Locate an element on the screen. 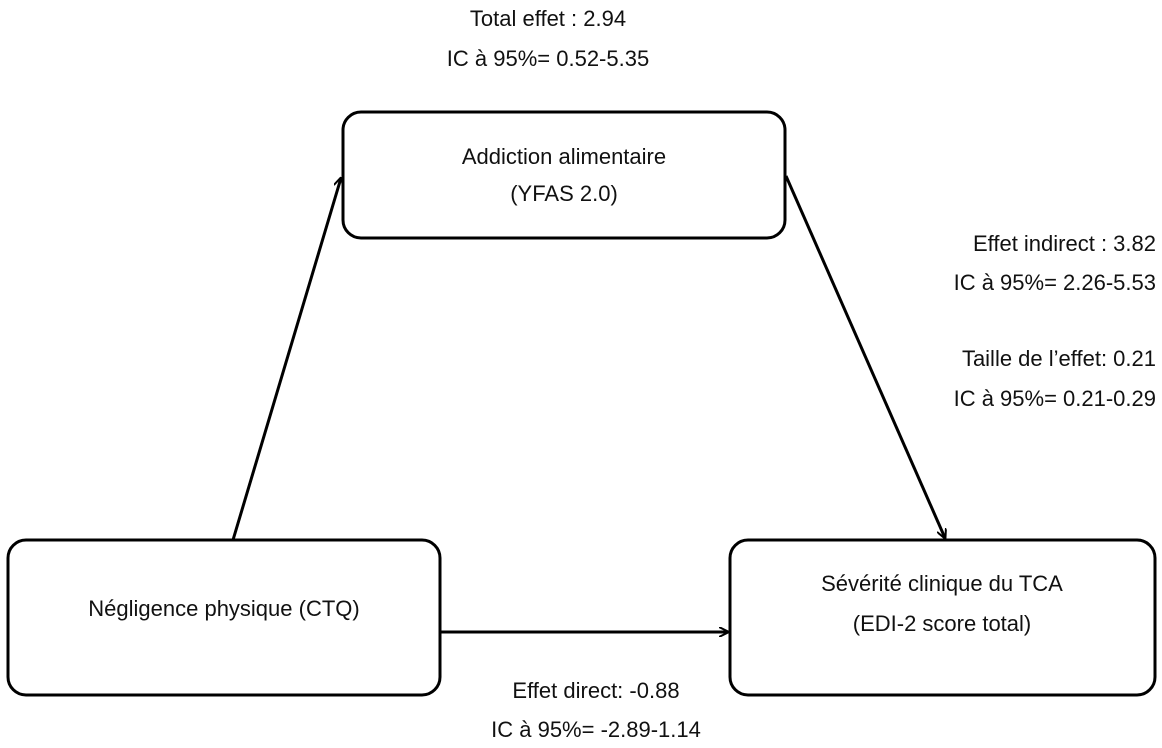 This screenshot has width=1162, height=748. node-label: Addiction alimentaire is located at coordinates (564, 156).